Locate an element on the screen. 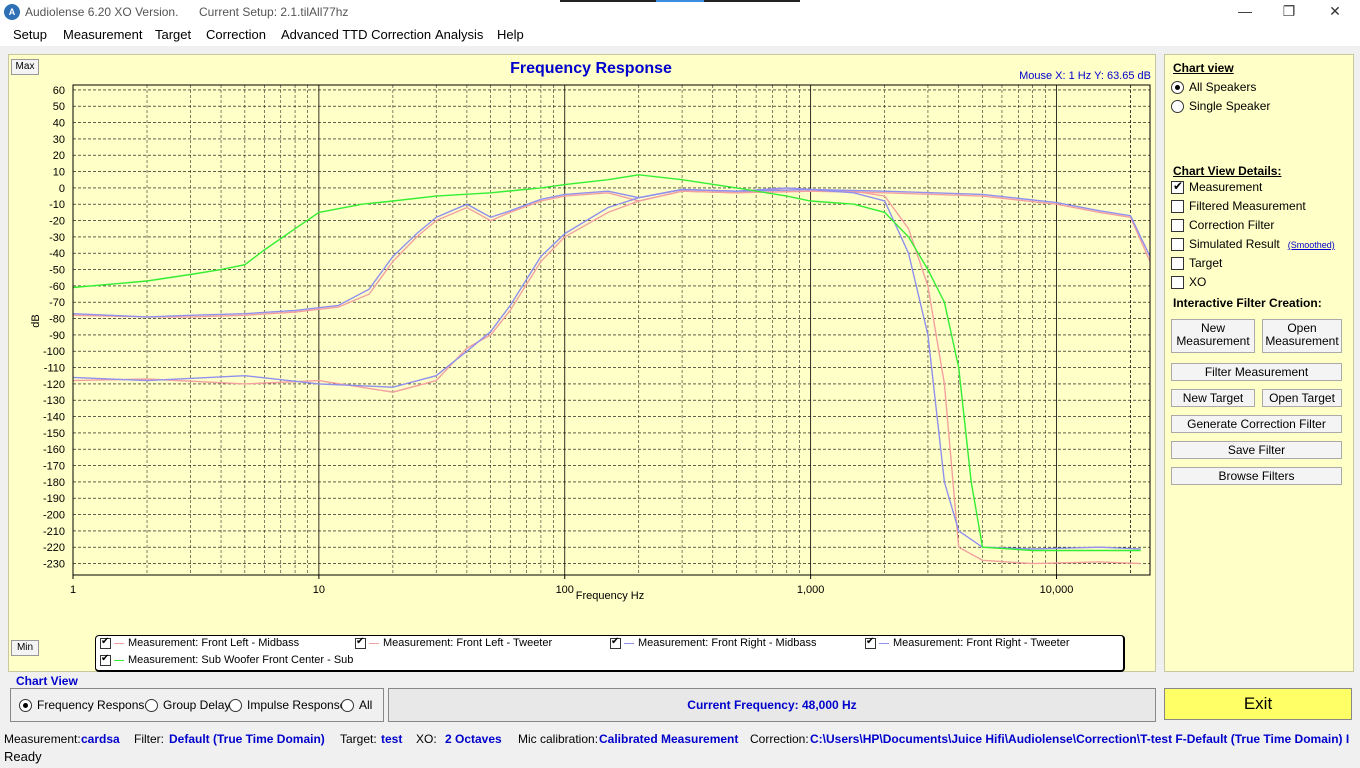  frequency-response-radio is located at coordinates (25, 706).